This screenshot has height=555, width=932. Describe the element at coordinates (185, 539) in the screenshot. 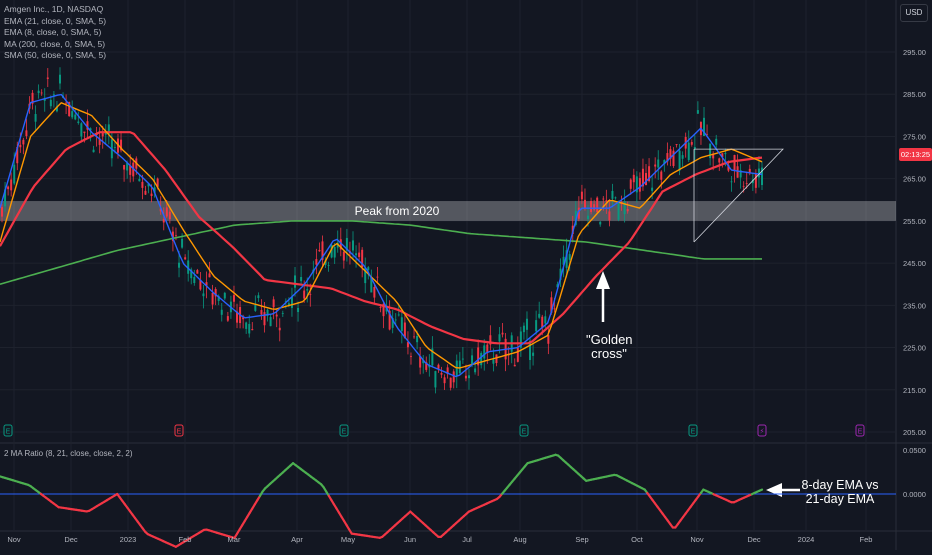

I see `x-tick-label: Feb` at that location.